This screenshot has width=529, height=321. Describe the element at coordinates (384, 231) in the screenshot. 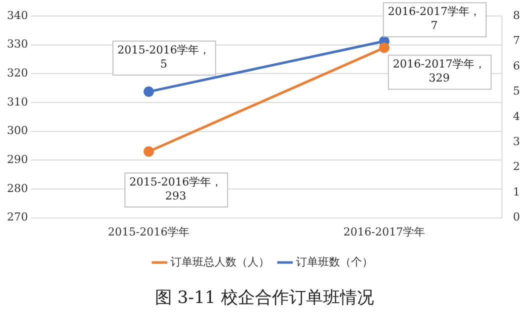

I see `x-tick-label: 2016-2017学年` at that location.